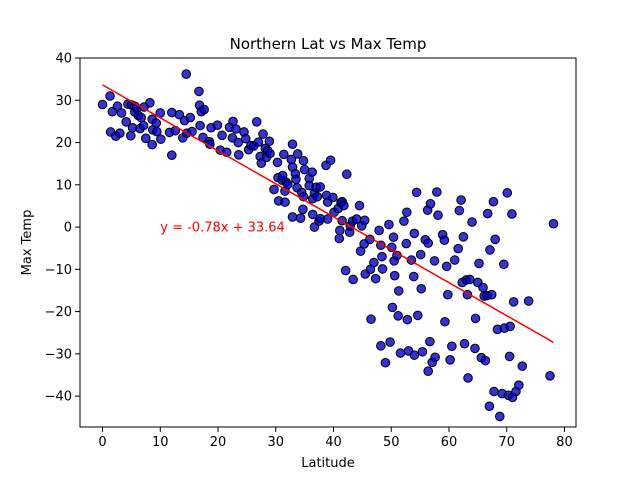 The image size is (640, 480). What do you see at coordinates (58, 397) in the screenshot?
I see `y-tick-label: −40` at bounding box center [58, 397].